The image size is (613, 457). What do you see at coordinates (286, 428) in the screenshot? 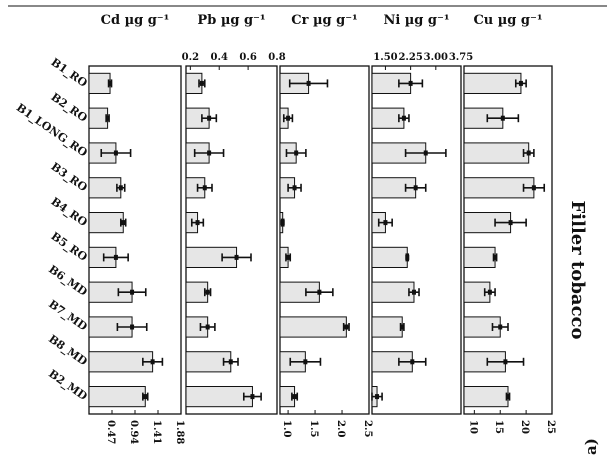
I see `tick-label: 1.0` at bounding box center [286, 428].